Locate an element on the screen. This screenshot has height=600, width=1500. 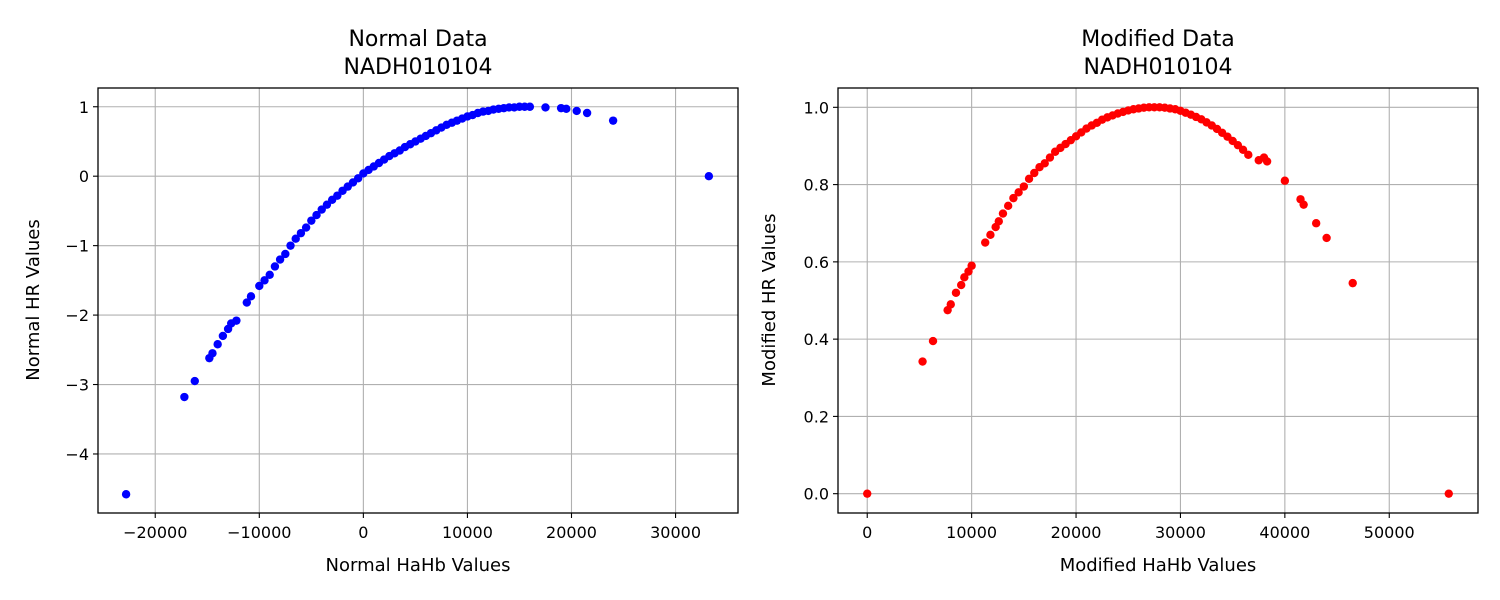
normal-x-tick-label: −20000 is located at coordinates (155, 532).